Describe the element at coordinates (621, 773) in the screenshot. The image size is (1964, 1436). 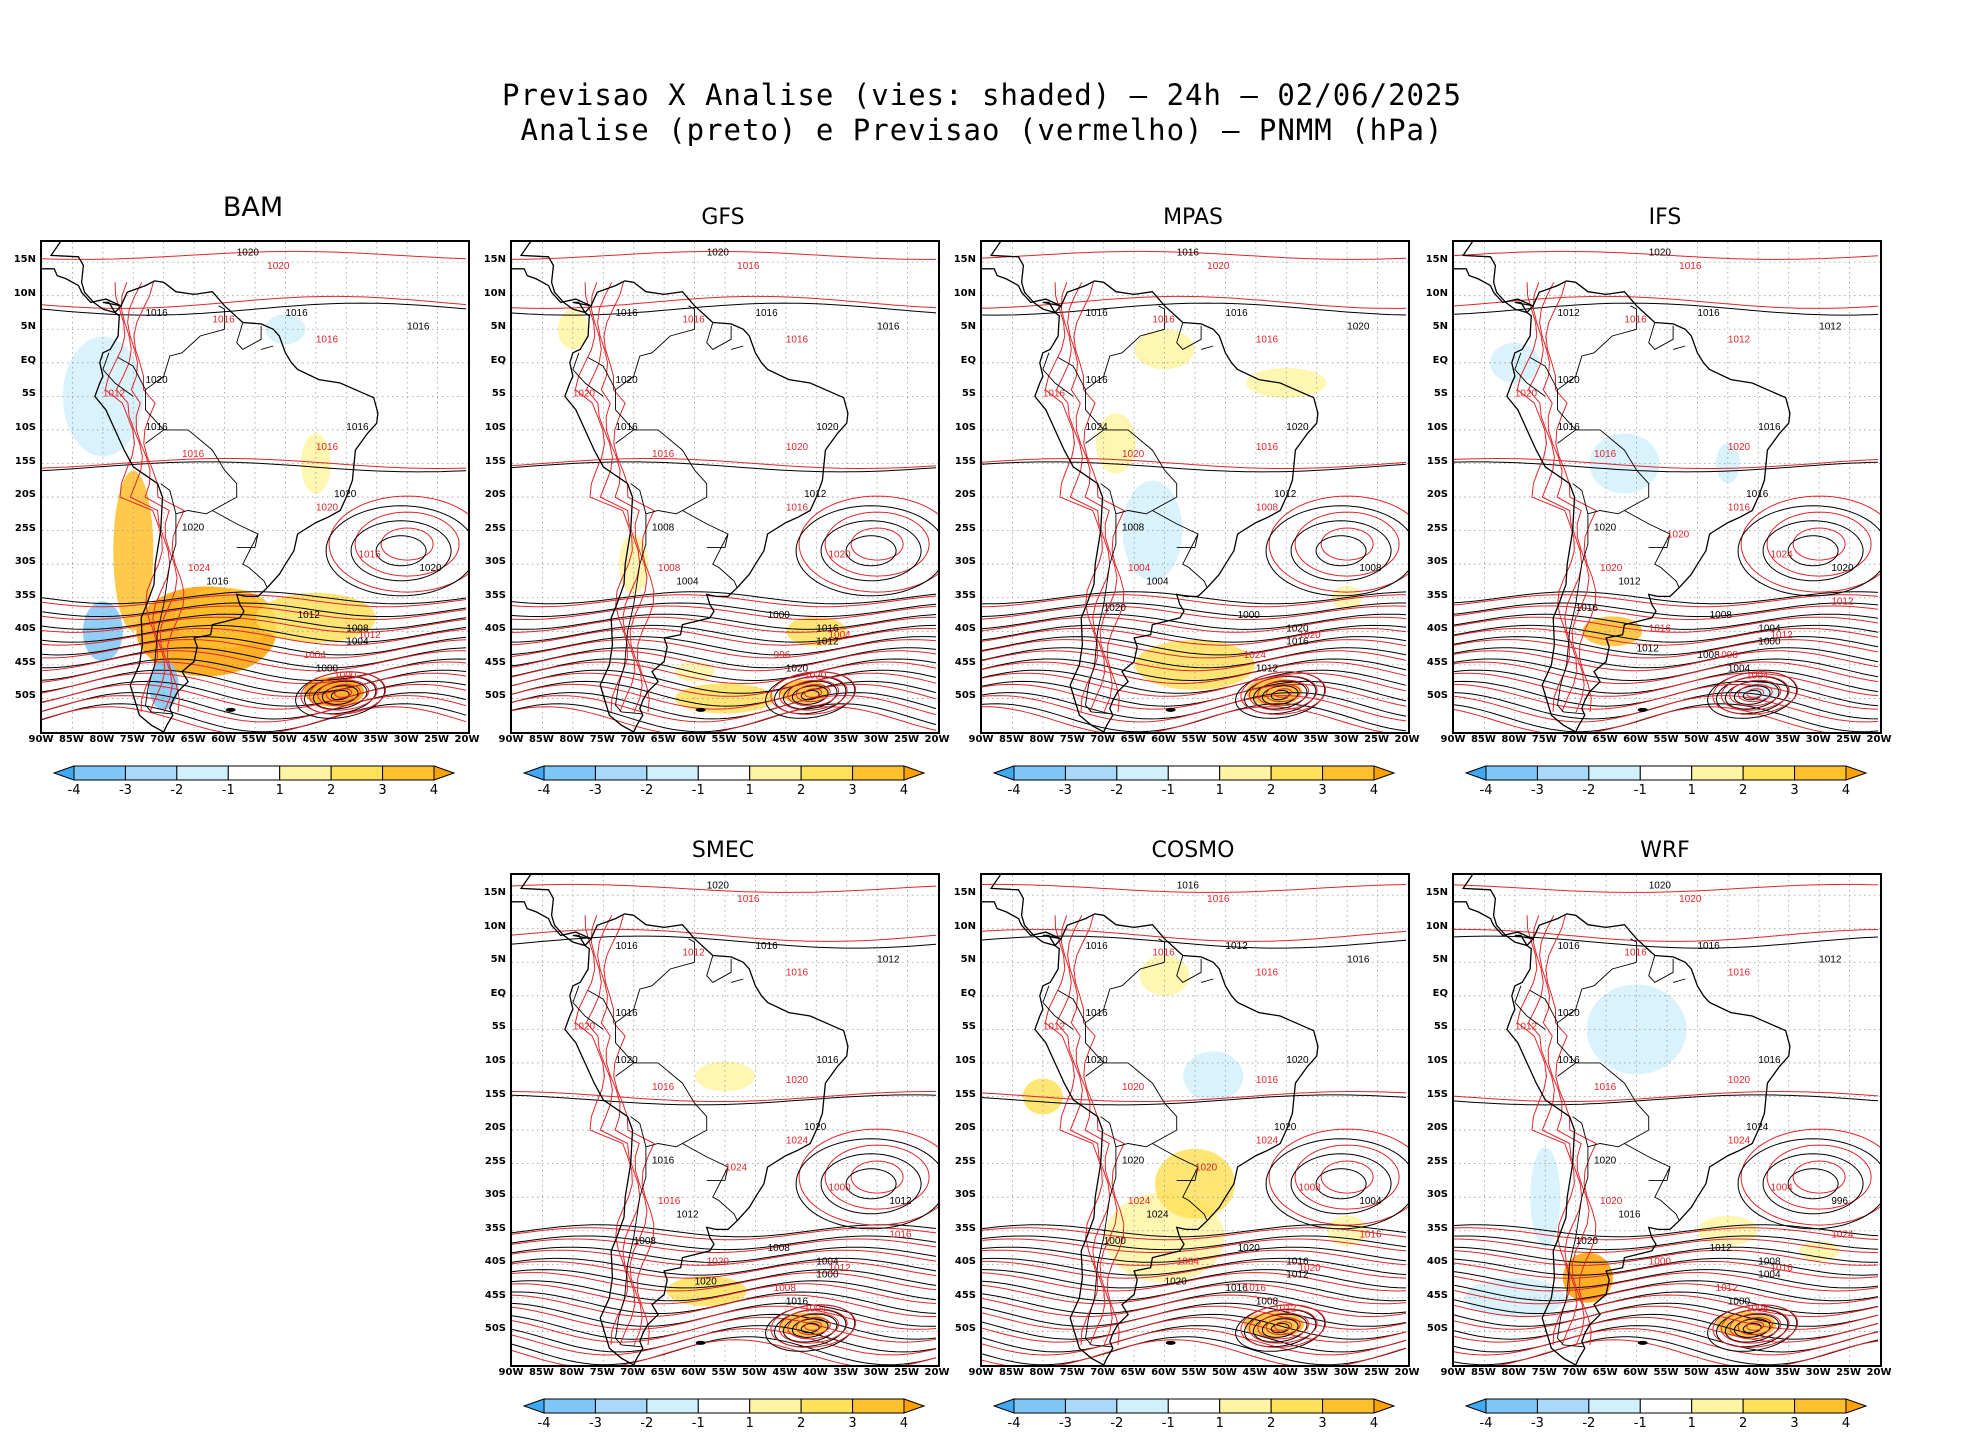
I see `gfs-colorbar-swatch` at that location.